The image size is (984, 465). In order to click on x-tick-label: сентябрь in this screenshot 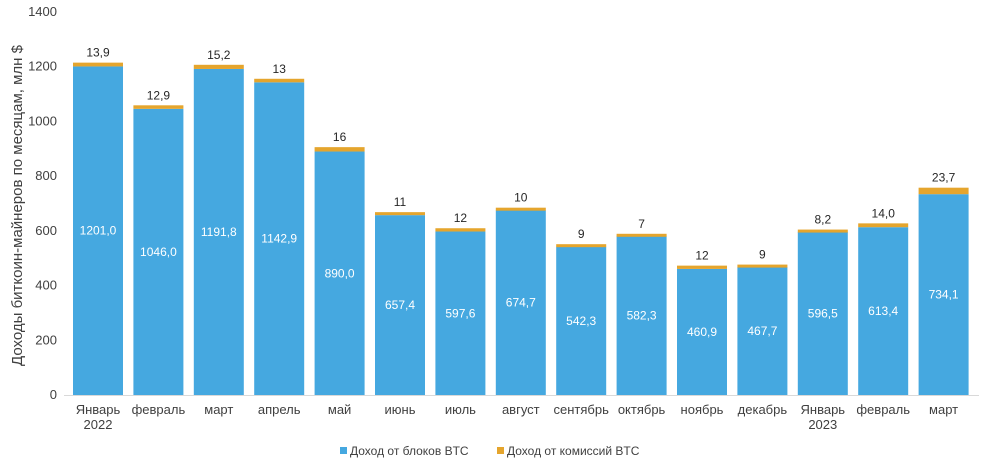, I will do `click(582, 409)`.